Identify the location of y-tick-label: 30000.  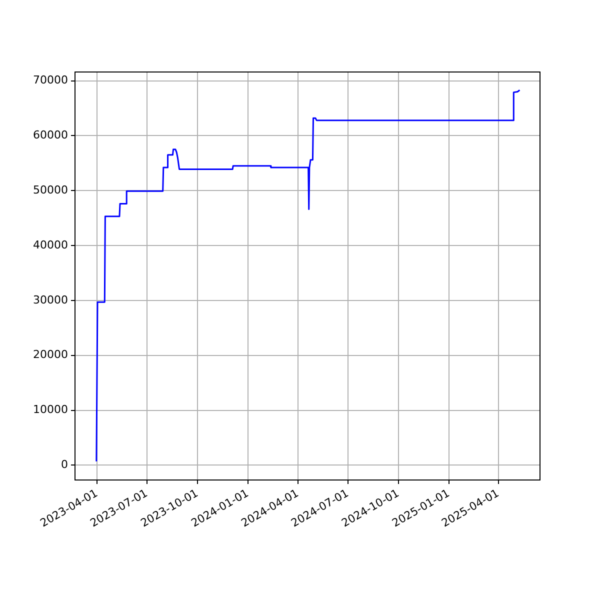
(50, 299).